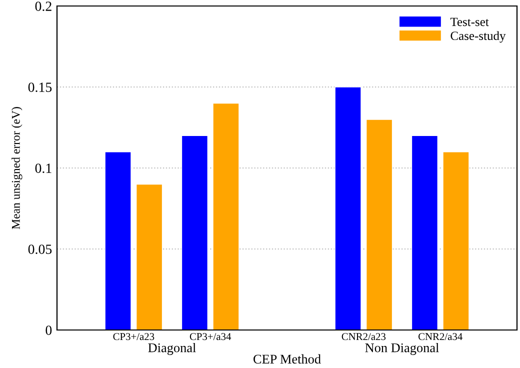 The height and width of the screenshot is (368, 520). What do you see at coordinates (172, 348) in the screenshot?
I see `text: Diagonal` at bounding box center [172, 348].